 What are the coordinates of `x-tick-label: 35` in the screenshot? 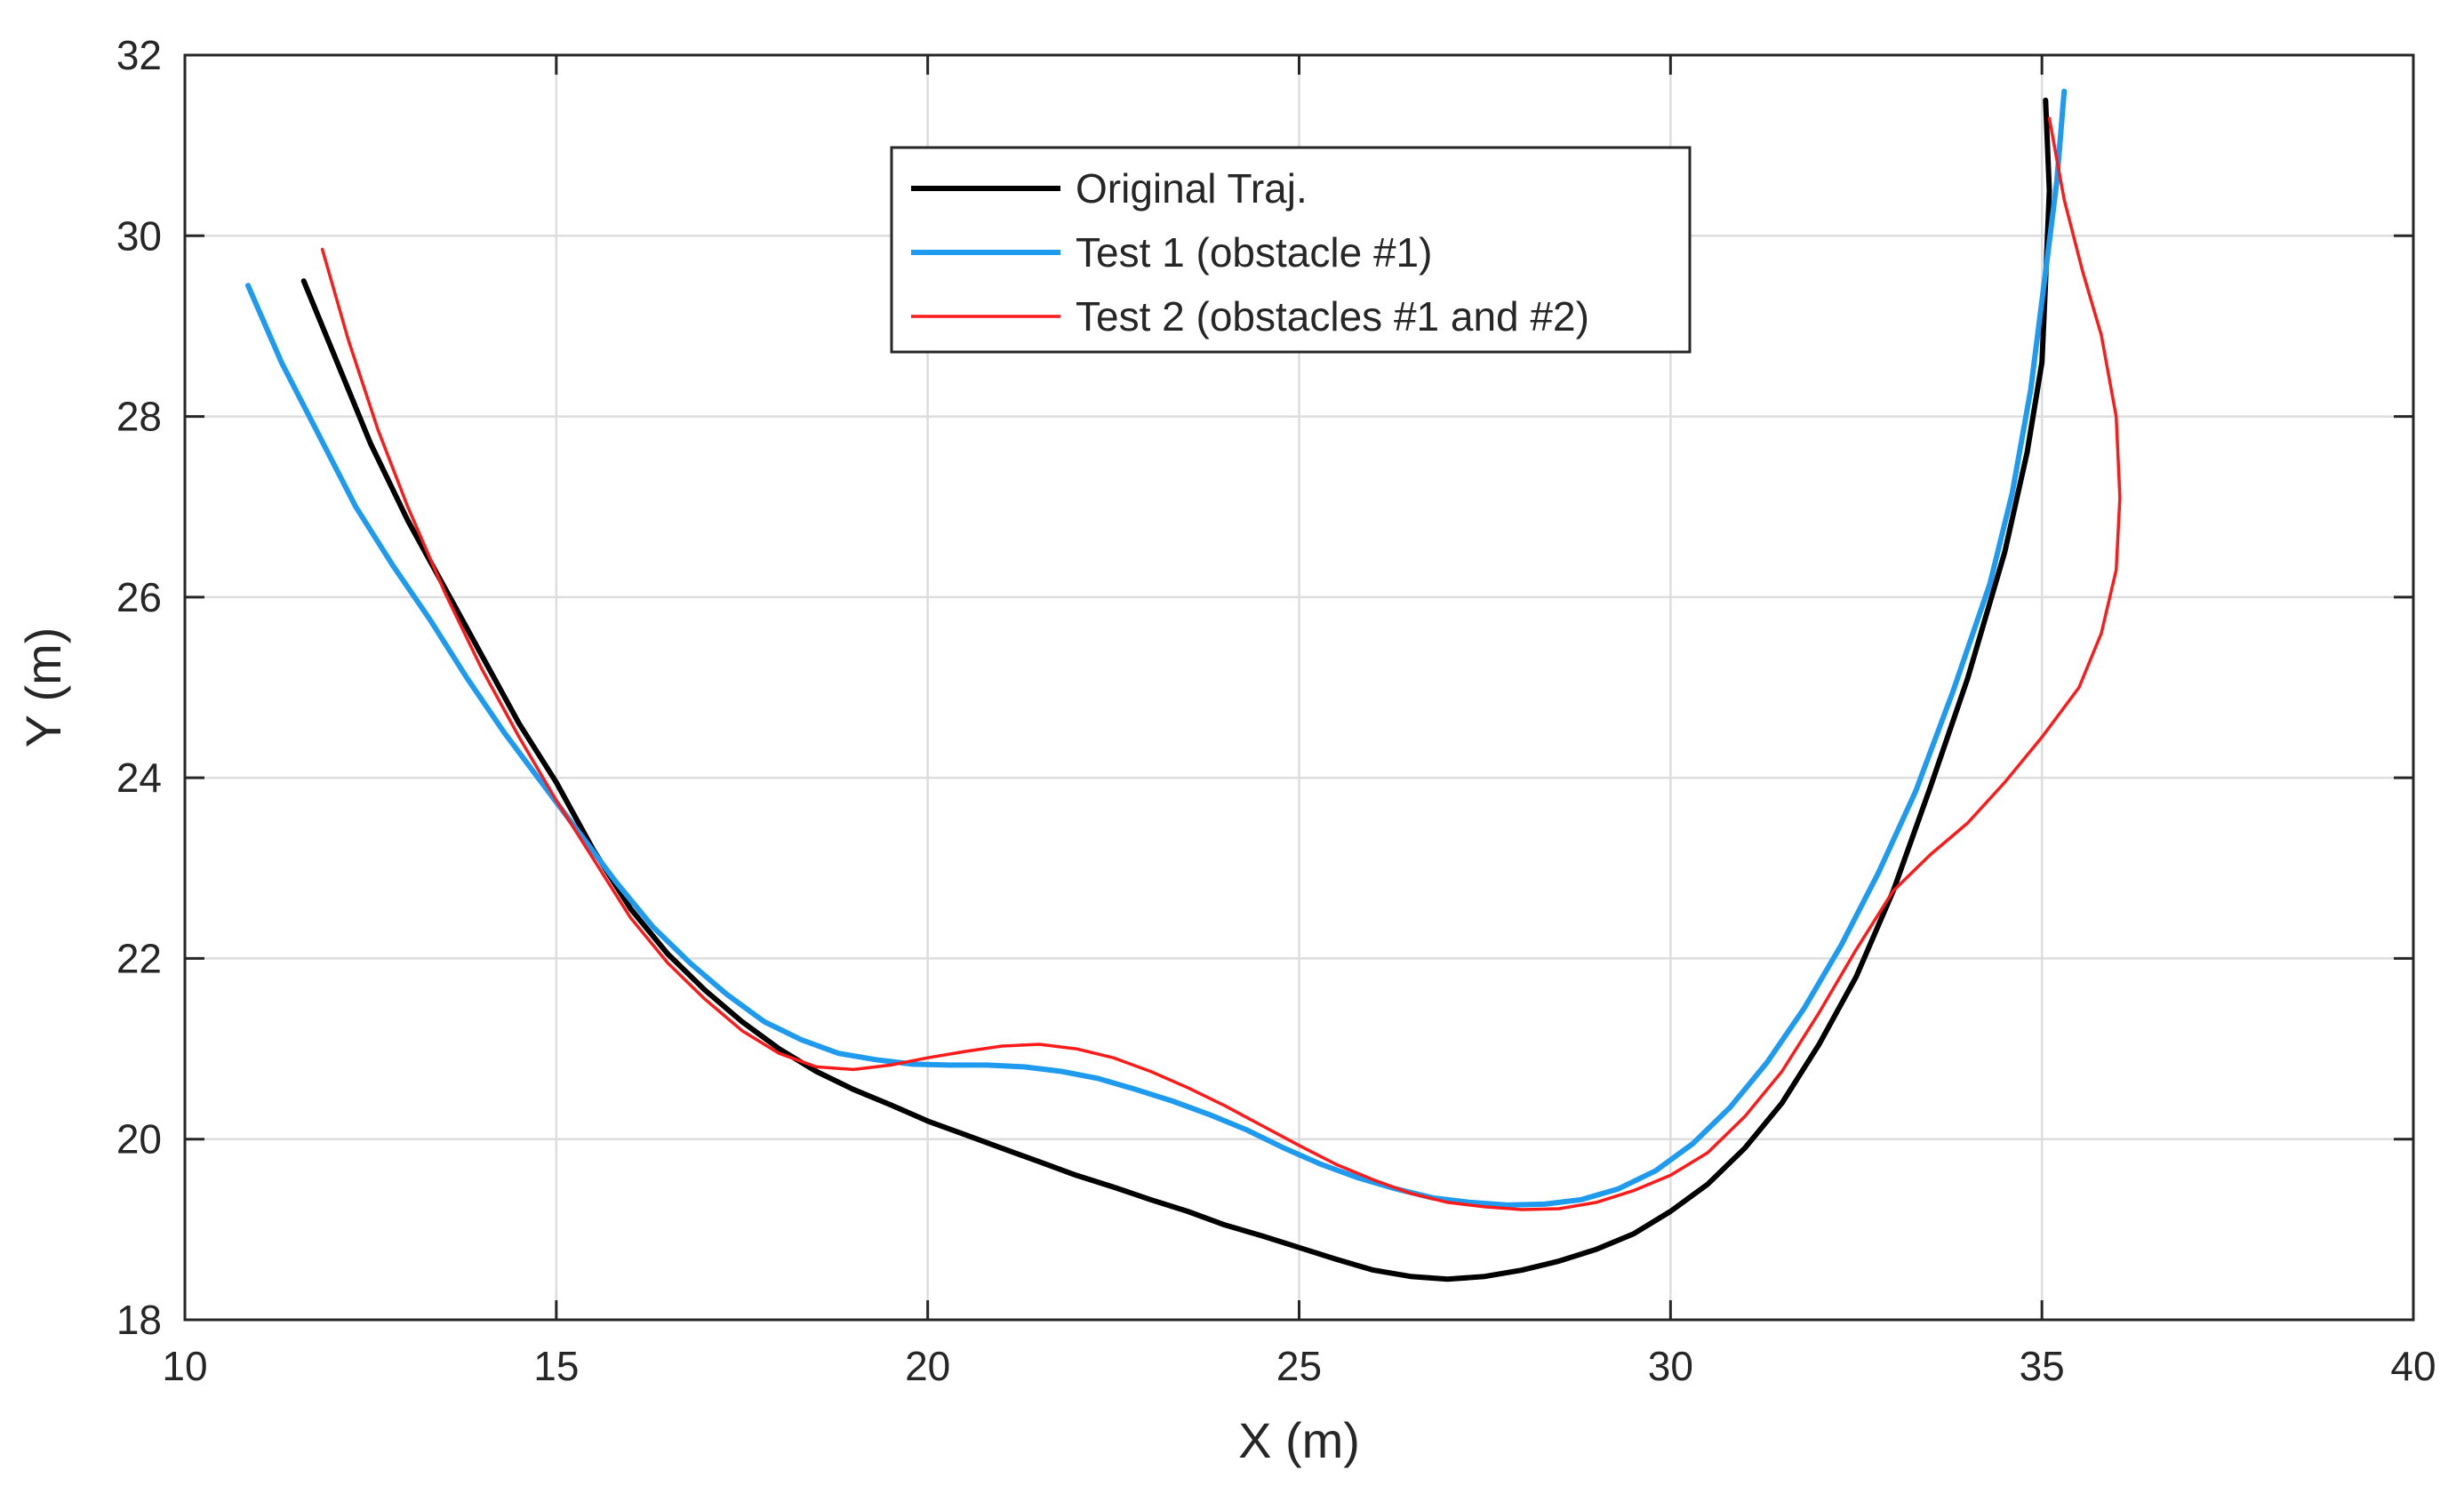 It's located at (2042, 1366).